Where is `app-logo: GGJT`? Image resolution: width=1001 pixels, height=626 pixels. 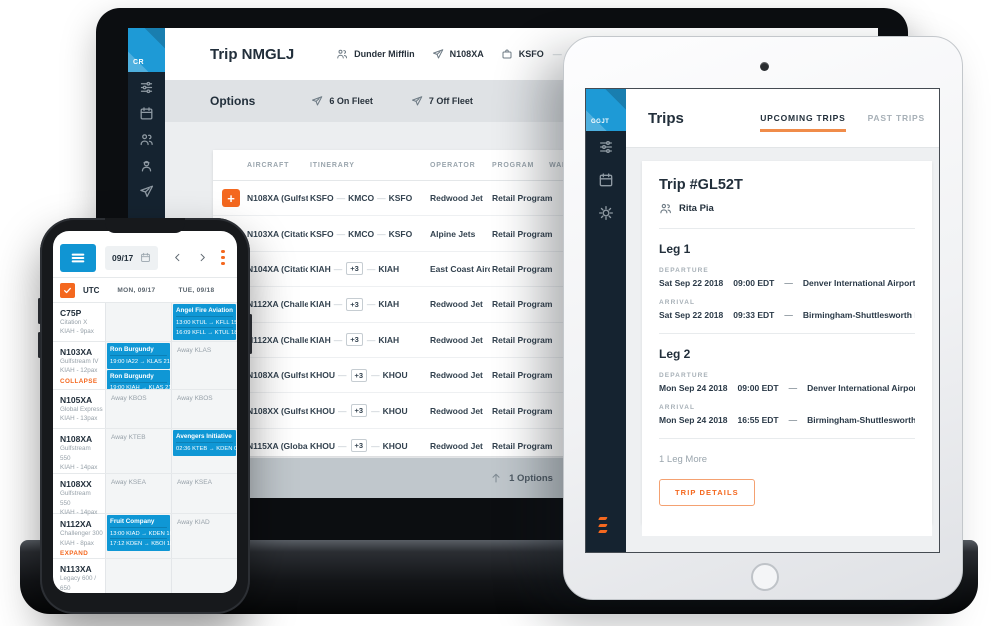
app-logo: GGJT is located at coordinates (606, 110).